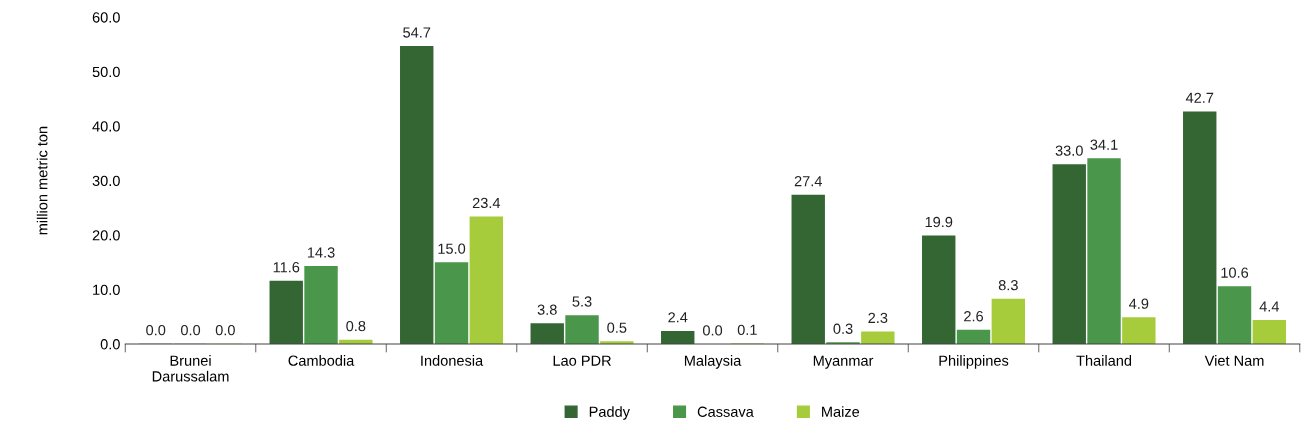 Image resolution: width=1305 pixels, height=430 pixels. What do you see at coordinates (486, 203) in the screenshot?
I see `data-label: 23.4` at bounding box center [486, 203].